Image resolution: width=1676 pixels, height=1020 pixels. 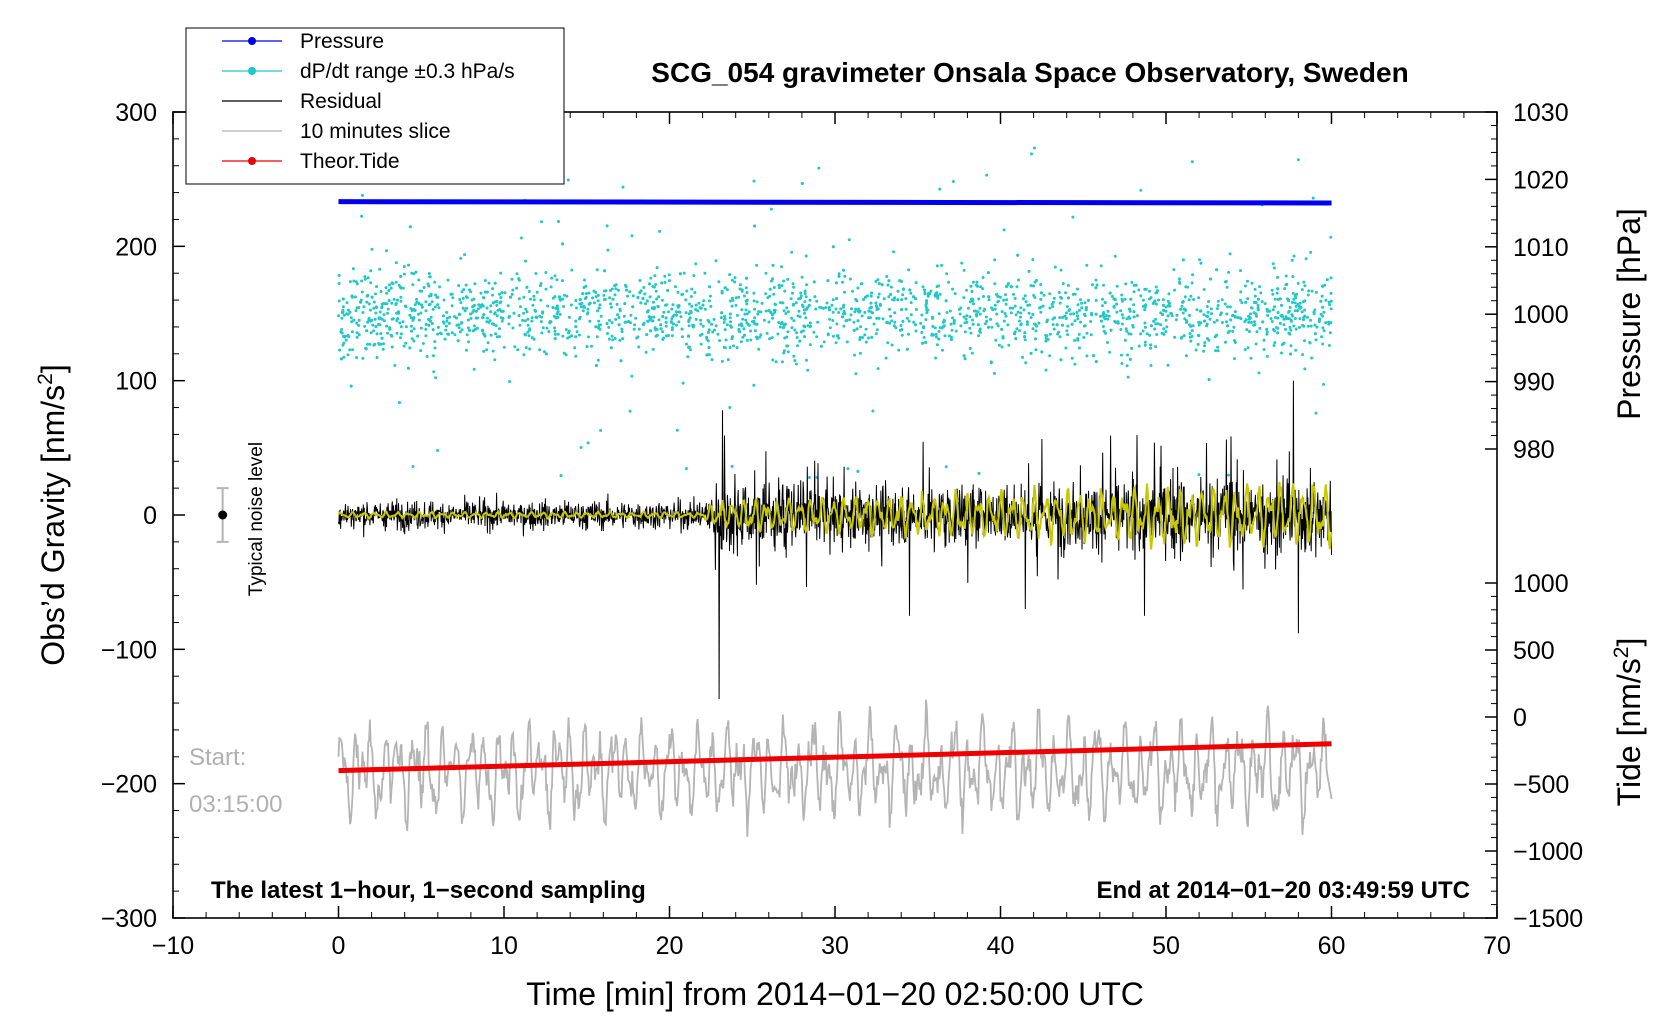 I want to click on pressure-axis-title: Pressure [hPa], so click(x=1629, y=314).